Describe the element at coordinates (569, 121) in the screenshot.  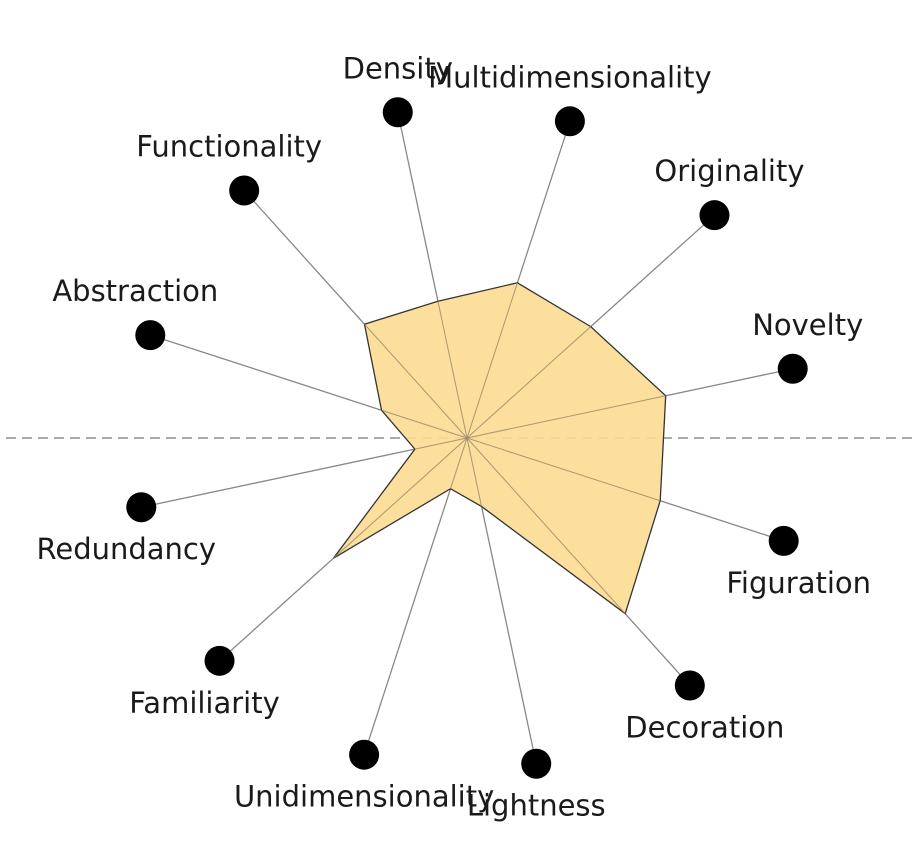
I see `marker-multidimensionality` at that location.